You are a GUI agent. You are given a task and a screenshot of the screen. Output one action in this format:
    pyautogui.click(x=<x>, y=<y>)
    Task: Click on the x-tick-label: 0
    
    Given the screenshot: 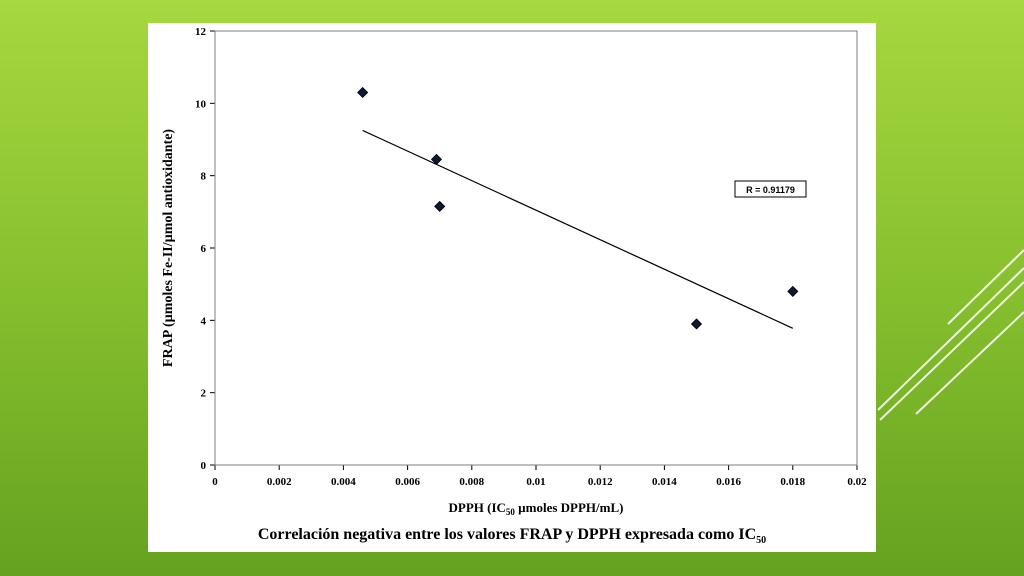 What is the action you would take?
    pyautogui.click(x=215, y=482)
    